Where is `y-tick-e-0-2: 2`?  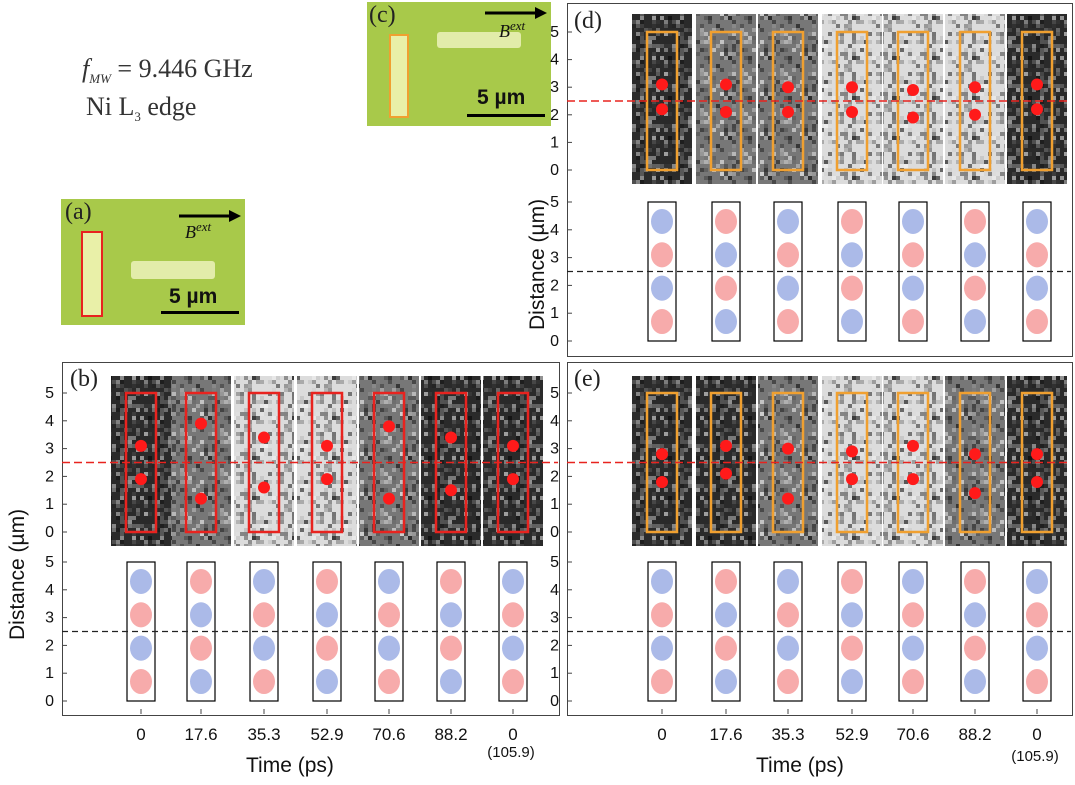
y-tick-e-0-2: 2 is located at coordinates (554, 476).